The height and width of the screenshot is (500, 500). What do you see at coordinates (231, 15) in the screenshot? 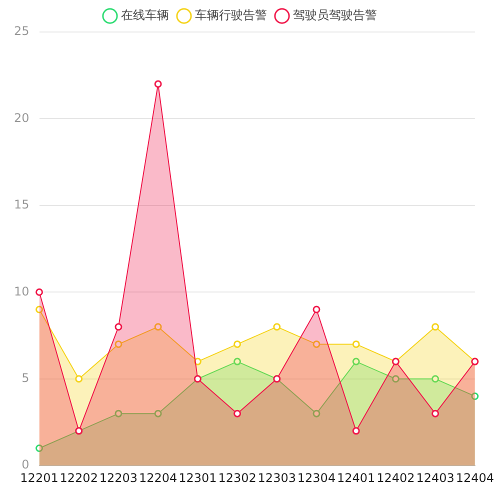
I see `legend-label: 车辆行驶告警` at bounding box center [231, 15].